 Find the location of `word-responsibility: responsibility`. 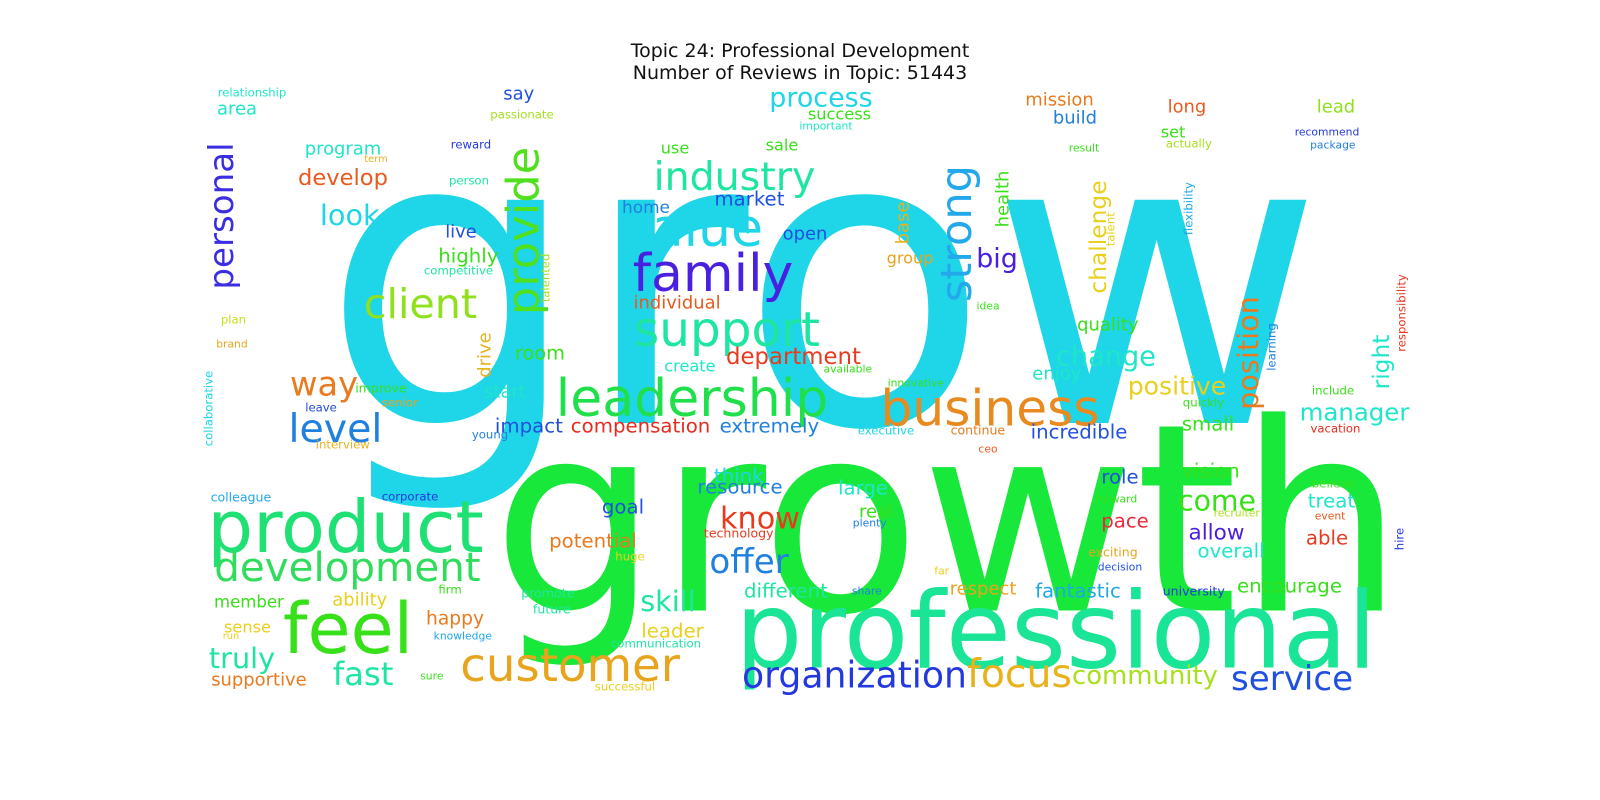

word-responsibility: responsibility is located at coordinates (1402, 313).